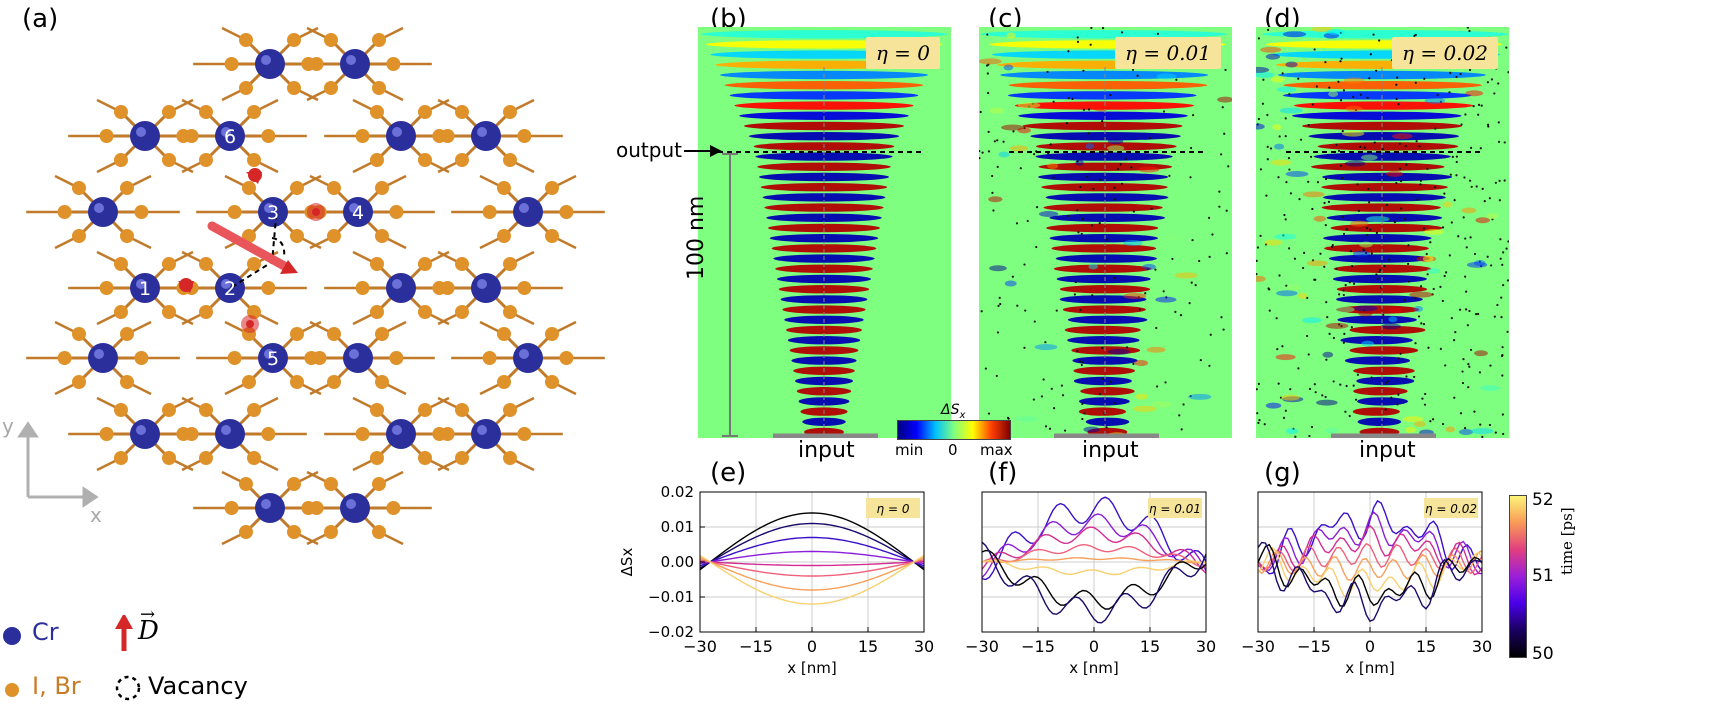 This screenshot has width=1724, height=713. I want to click on eta-label-c: η = 0.01, so click(1168, 53).